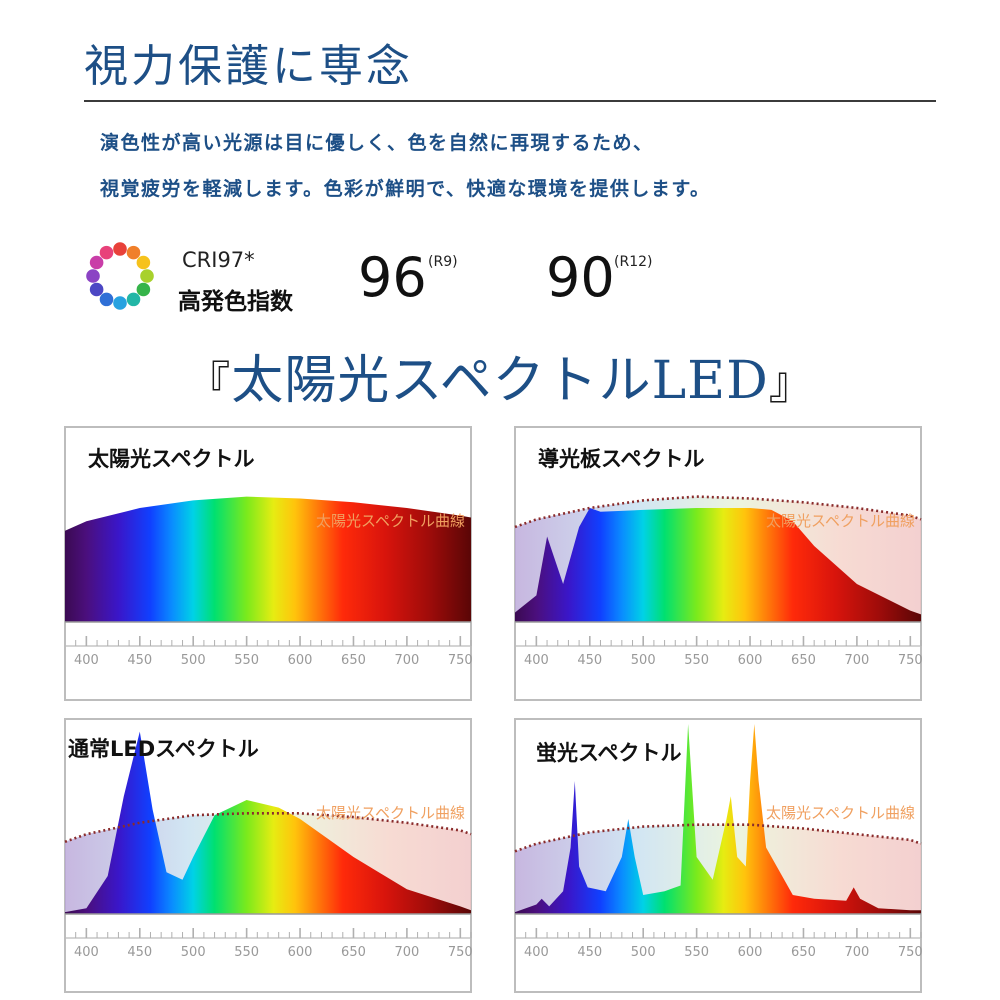  What do you see at coordinates (443, 262) in the screenshot?
I see `r9-label: (R9)` at bounding box center [443, 262].